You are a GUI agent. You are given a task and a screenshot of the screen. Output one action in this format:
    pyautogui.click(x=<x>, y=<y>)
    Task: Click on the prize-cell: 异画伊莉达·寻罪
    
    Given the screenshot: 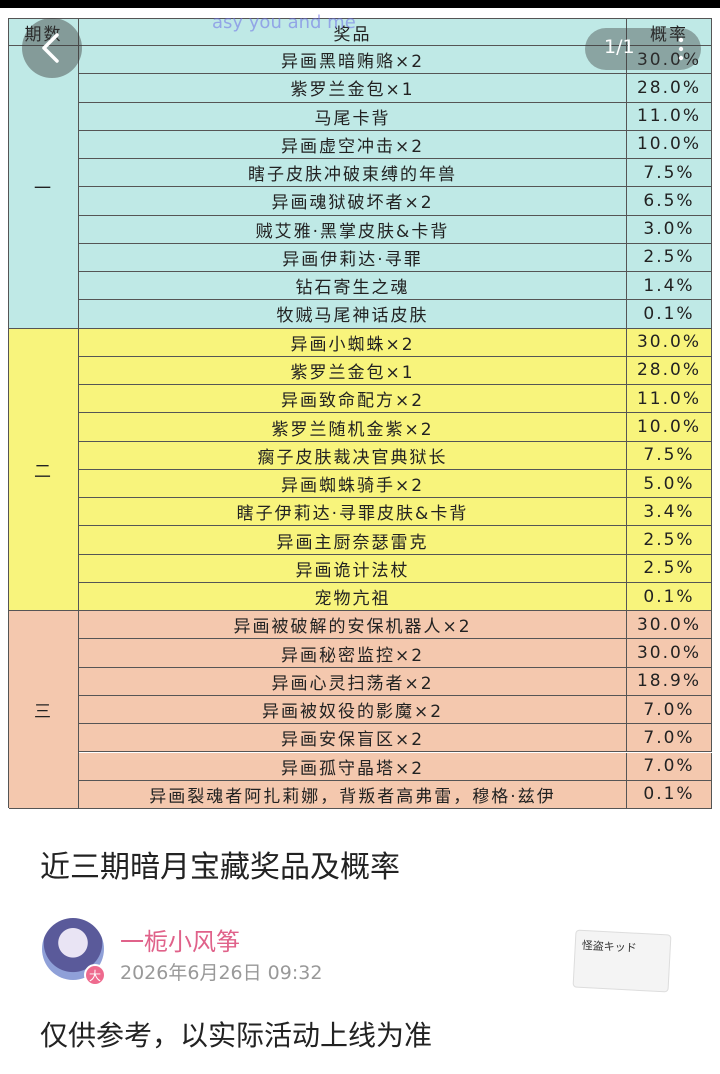 What is the action you would take?
    pyautogui.click(x=353, y=258)
    